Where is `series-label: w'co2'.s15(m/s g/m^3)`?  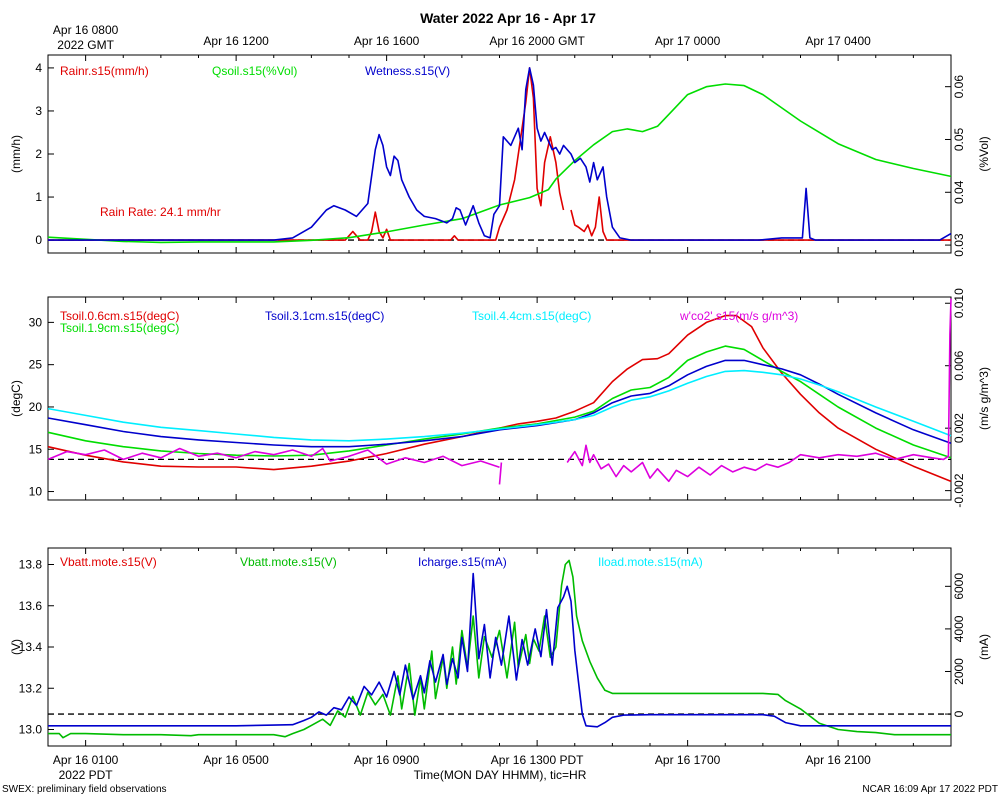
series-label: w'co2'.s15(m/s g/m^3) is located at coordinates (738, 316).